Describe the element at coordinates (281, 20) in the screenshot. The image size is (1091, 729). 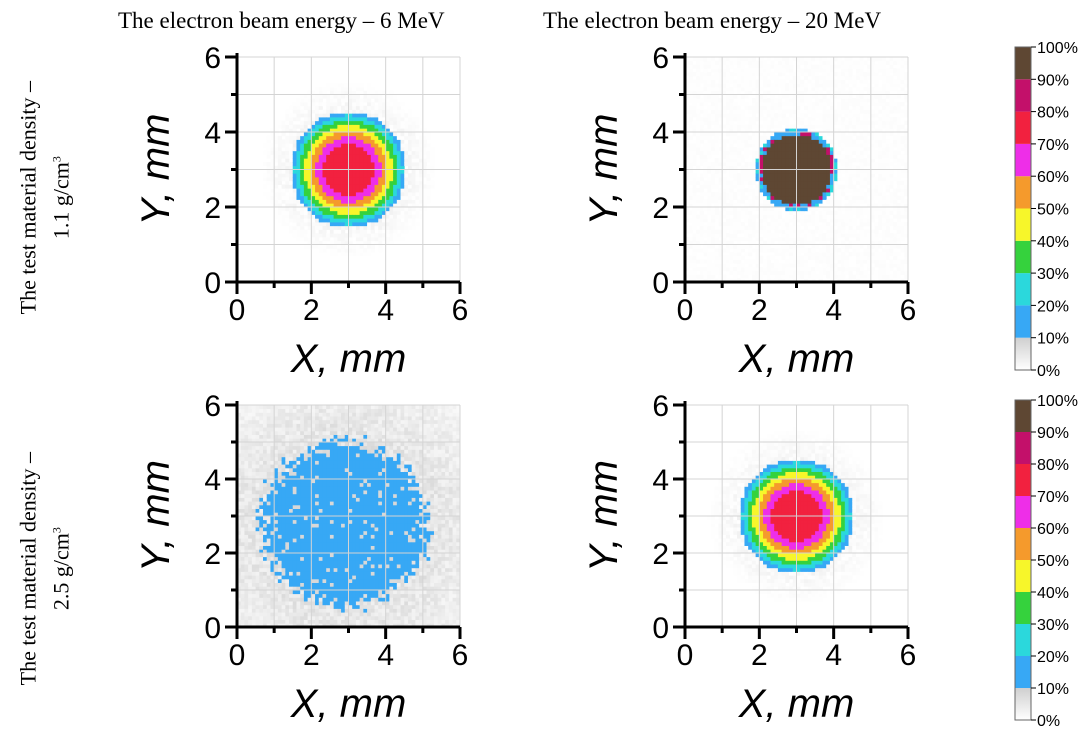
I see `column-title-6mev: The electron beam energy – 6 MeV` at that location.